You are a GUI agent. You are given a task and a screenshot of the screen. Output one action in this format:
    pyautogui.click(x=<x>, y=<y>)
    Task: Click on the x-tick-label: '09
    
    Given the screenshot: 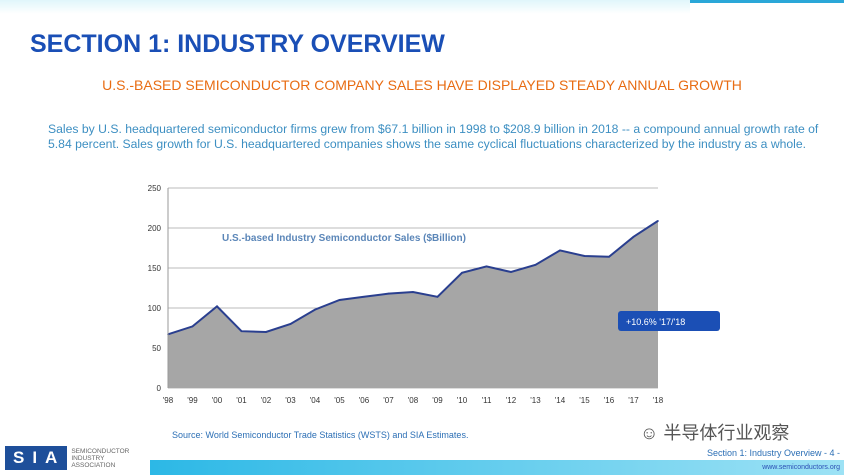 What is the action you would take?
    pyautogui.click(x=437, y=400)
    